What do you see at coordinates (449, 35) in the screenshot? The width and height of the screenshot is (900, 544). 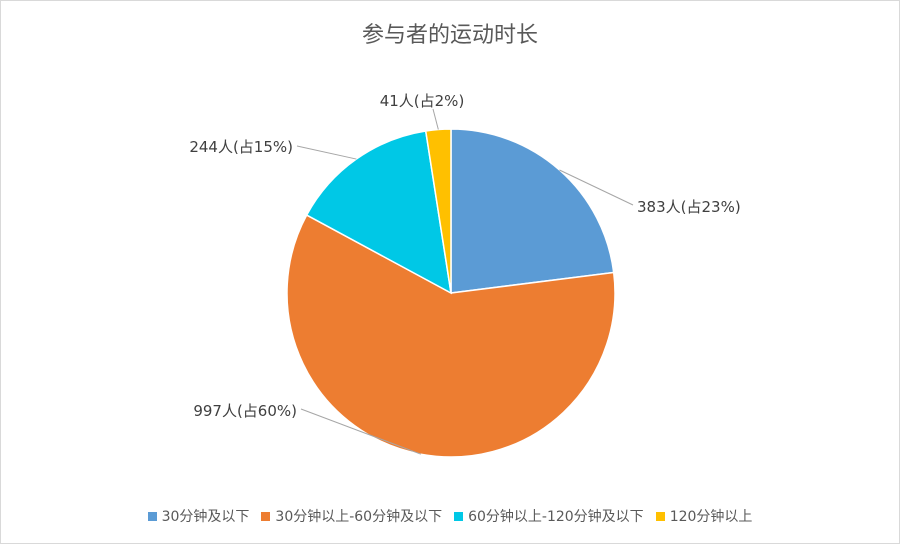 I see `chart-title: 参与者的运动时长` at bounding box center [449, 35].